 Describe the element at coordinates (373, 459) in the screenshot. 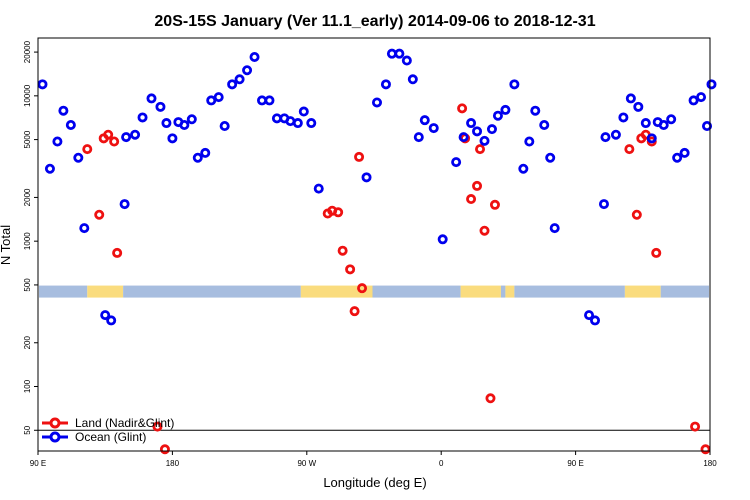

I see `x-axis: 90 E 180 90 W 0 90 E 180` at that location.